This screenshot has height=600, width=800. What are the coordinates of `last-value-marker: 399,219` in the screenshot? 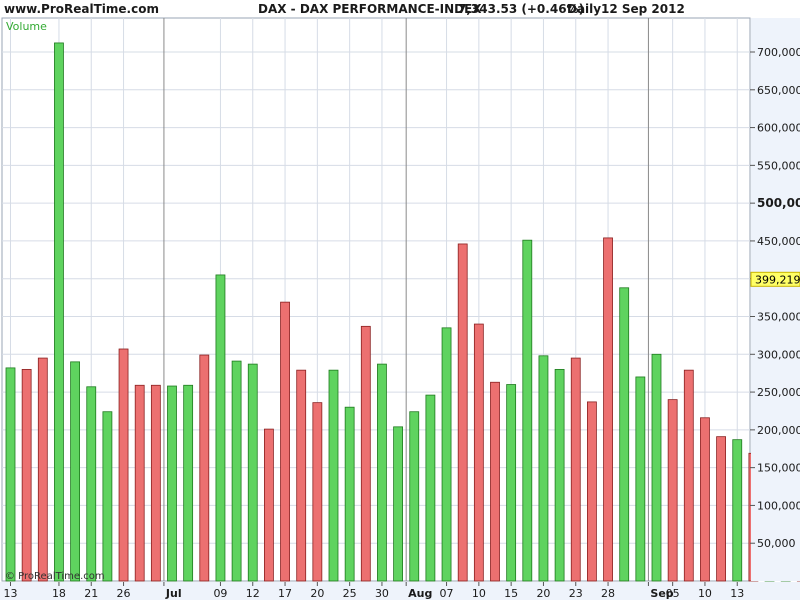 It's located at (775, 279).